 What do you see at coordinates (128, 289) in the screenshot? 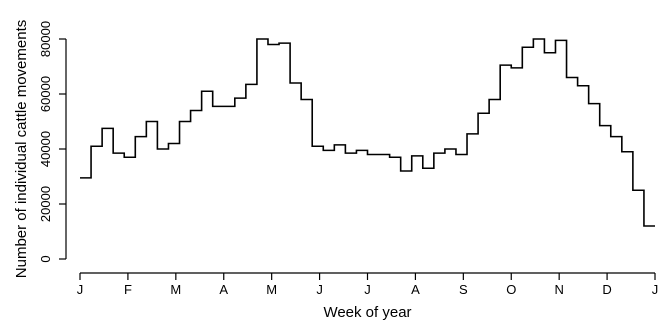
I see `x-tick-label: F` at bounding box center [128, 289].